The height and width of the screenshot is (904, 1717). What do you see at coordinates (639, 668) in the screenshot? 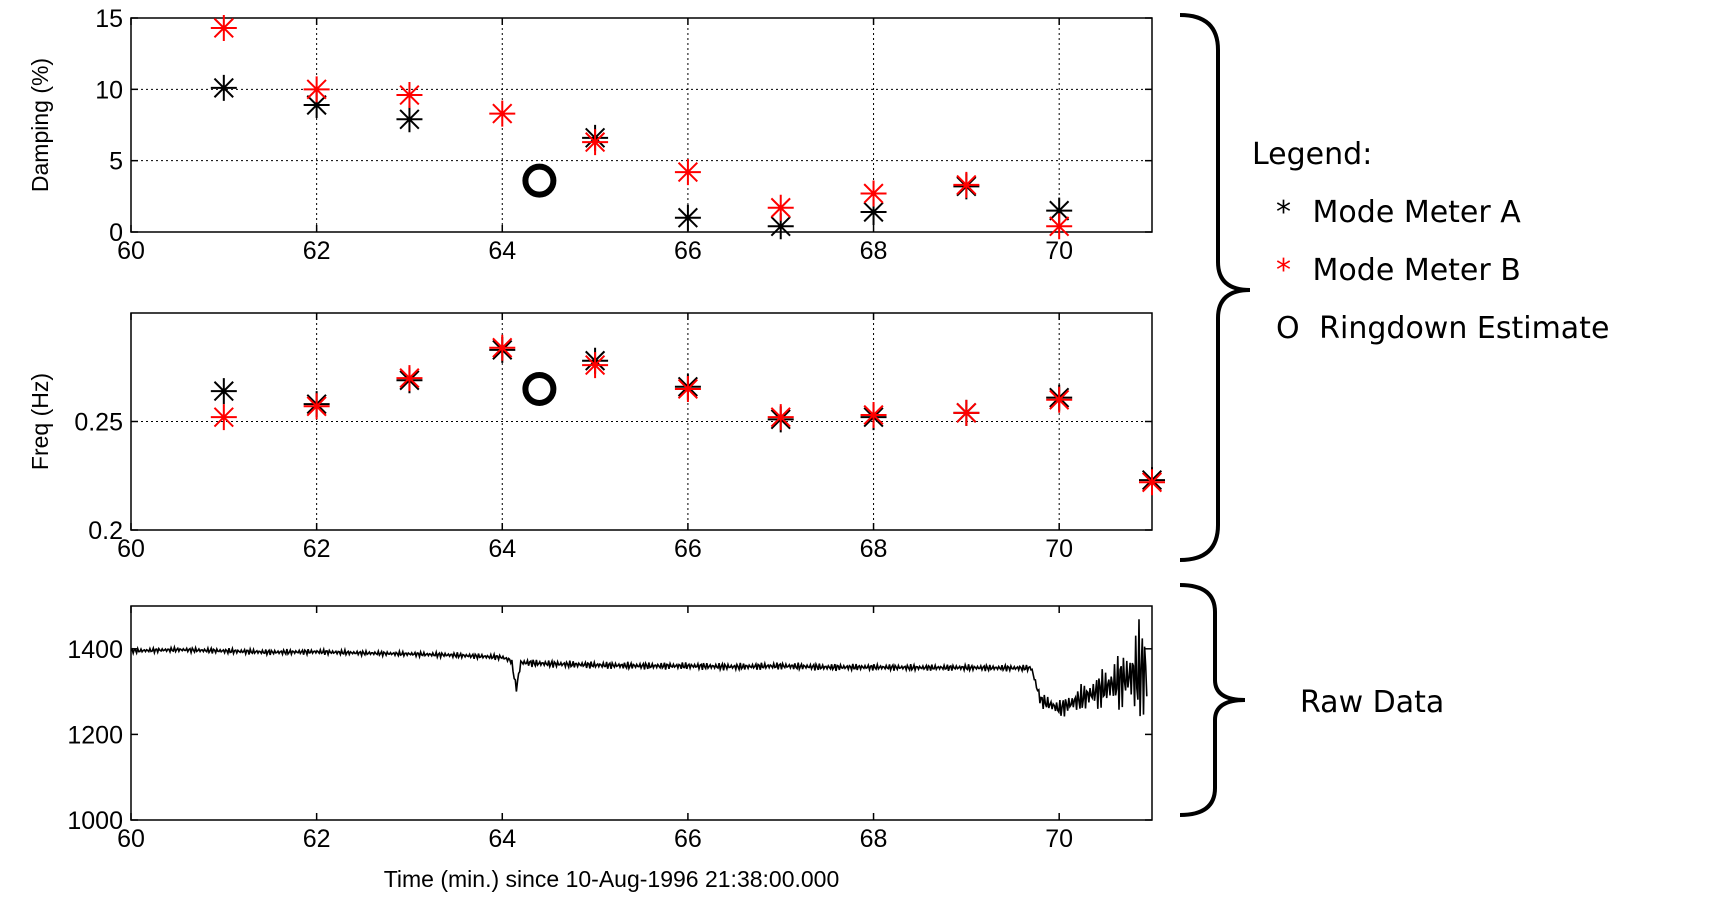
I see `raw-data-line` at bounding box center [639, 668].